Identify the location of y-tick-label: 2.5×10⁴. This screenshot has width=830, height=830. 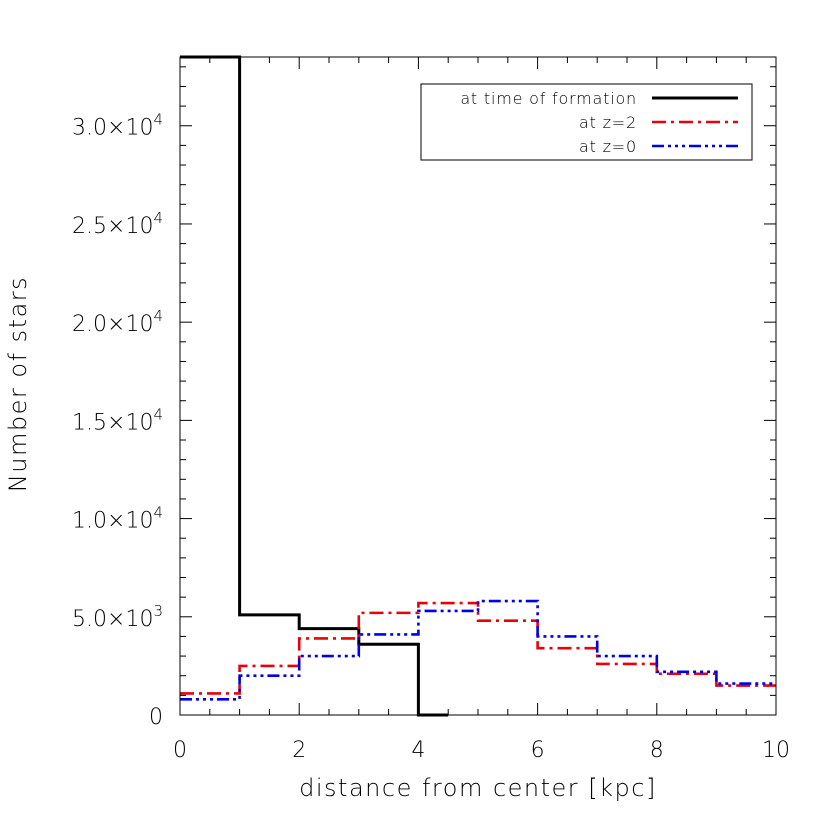
(117, 224).